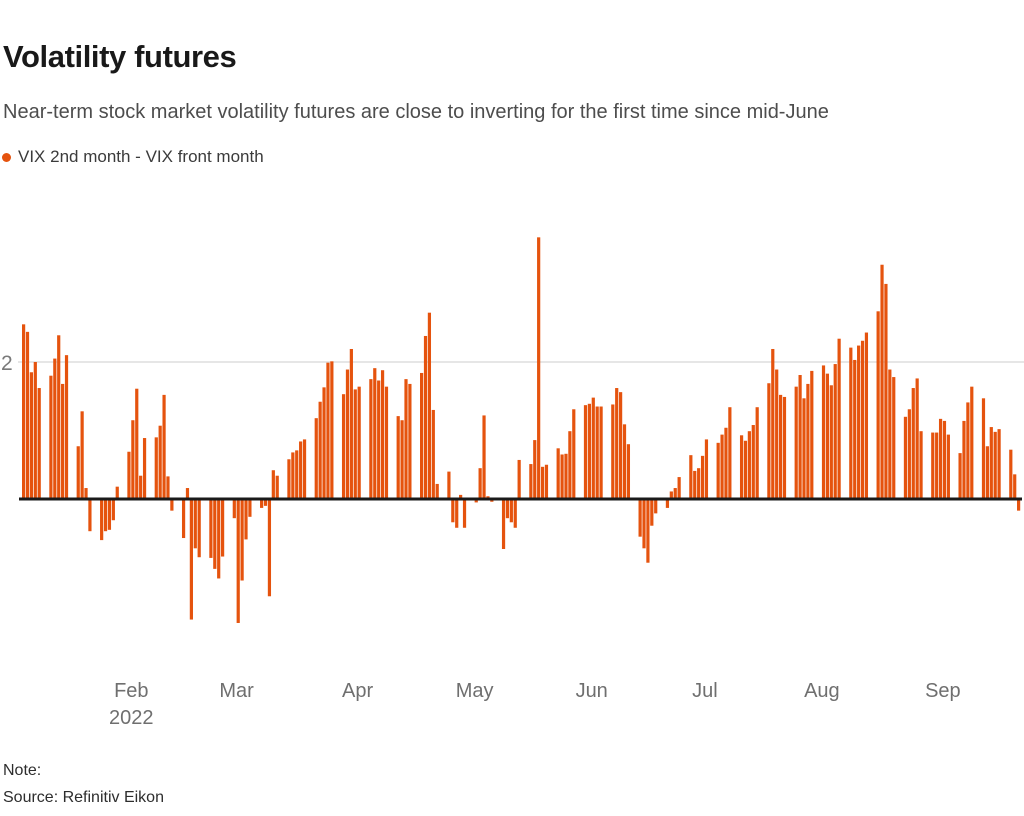 Image resolution: width=1024 pixels, height=816 pixels. Describe the element at coordinates (822, 691) in the screenshot. I see `x-tick-label-aug: Aug` at that location.